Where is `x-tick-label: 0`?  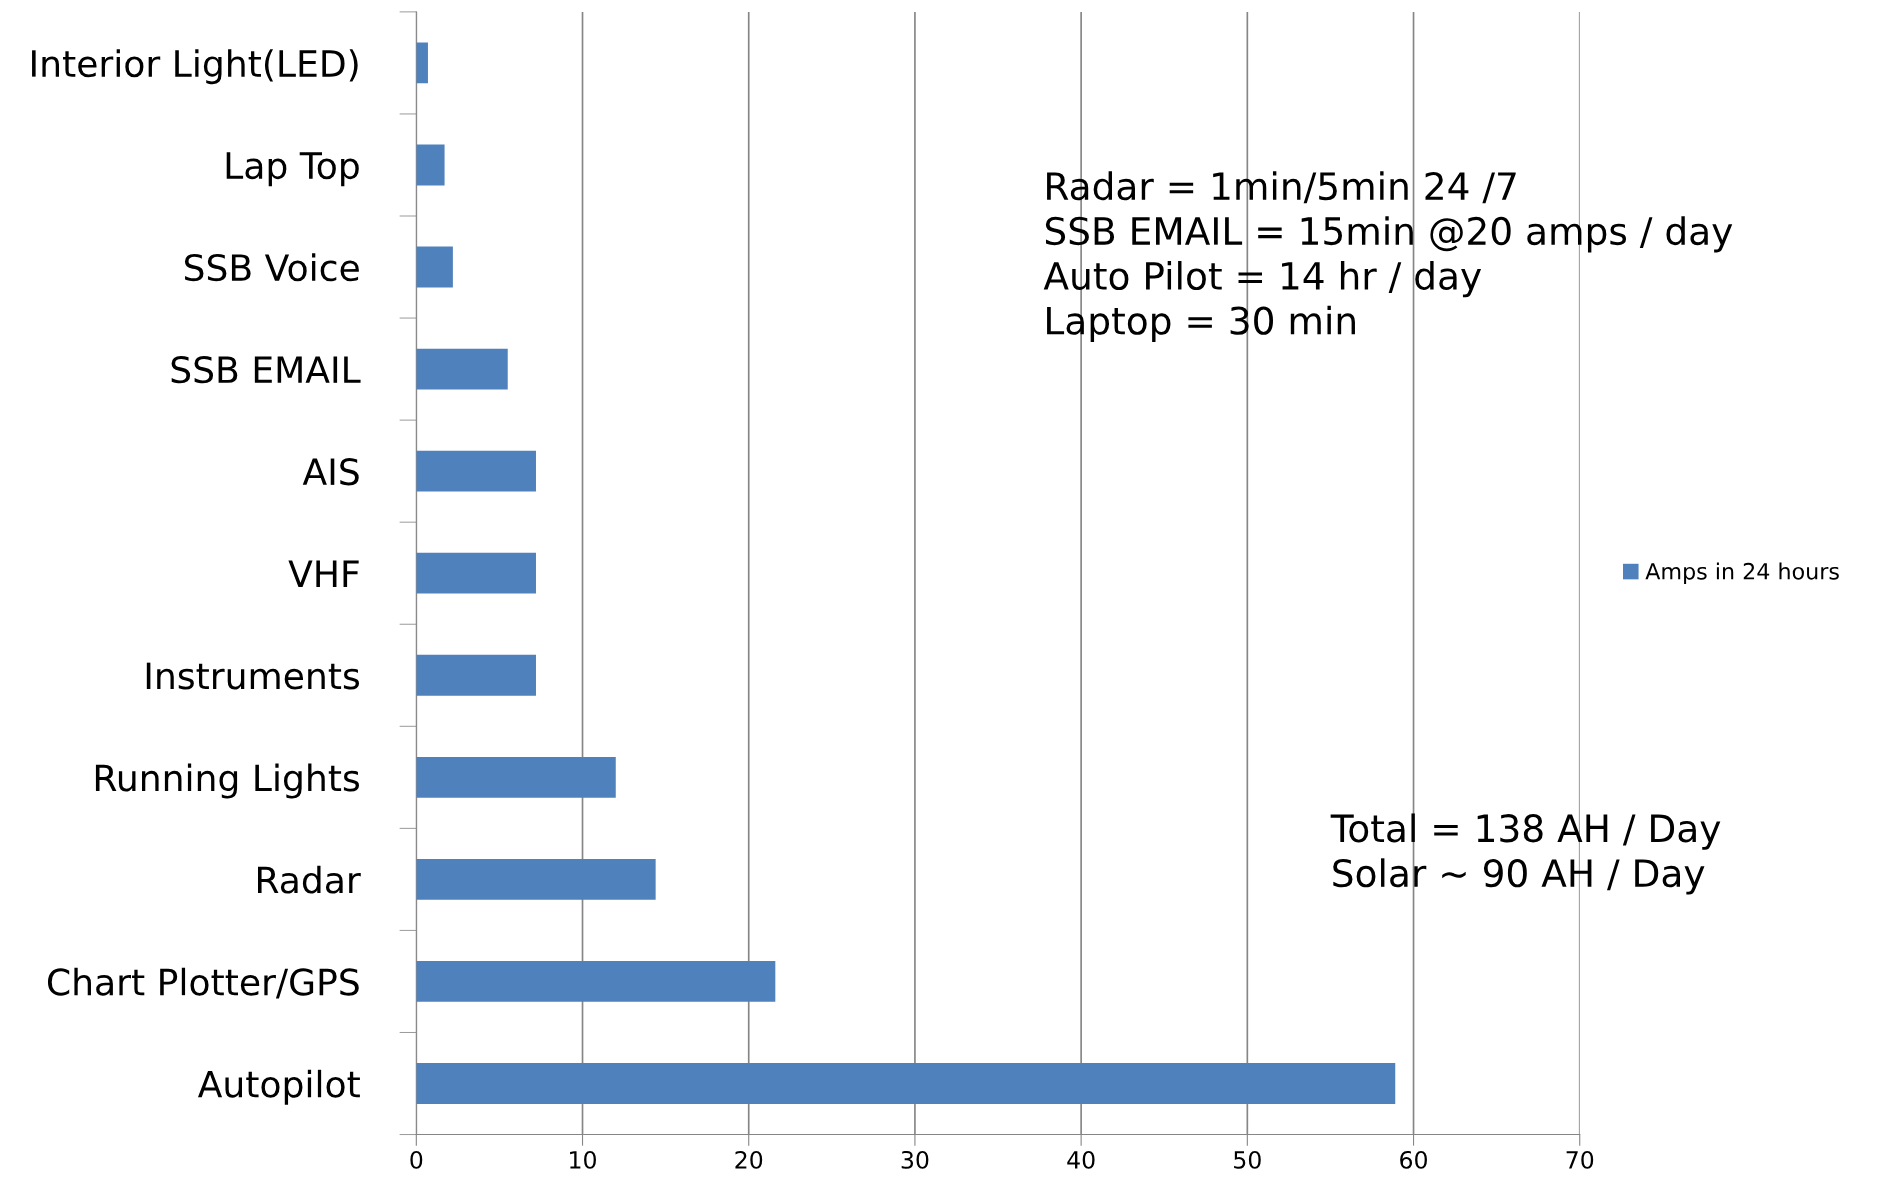 x-tick-label: 0 is located at coordinates (416, 1159).